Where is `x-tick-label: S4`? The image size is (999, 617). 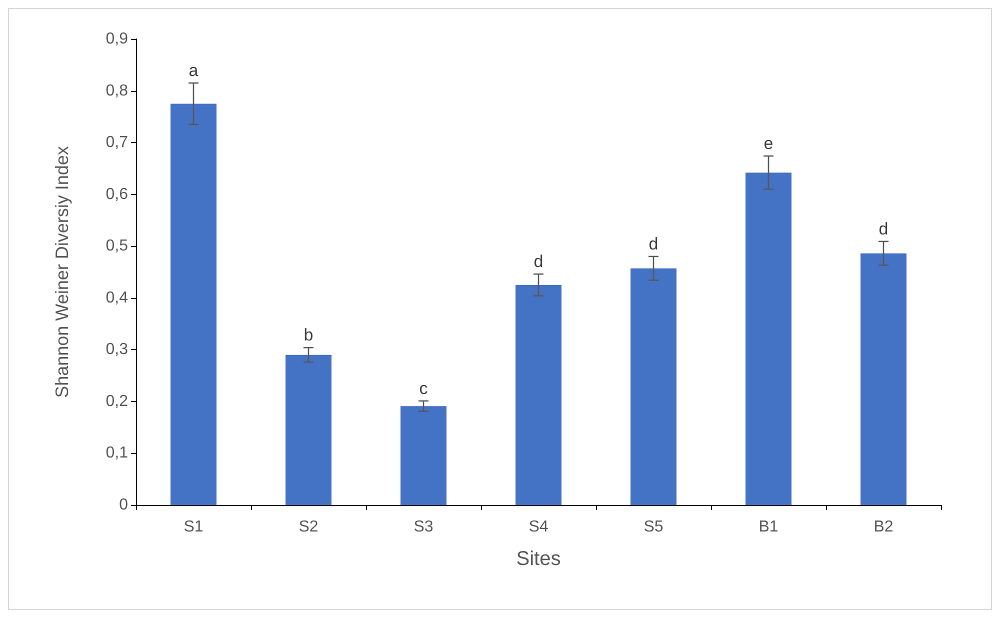 x-tick-label: S4 is located at coordinates (538, 527).